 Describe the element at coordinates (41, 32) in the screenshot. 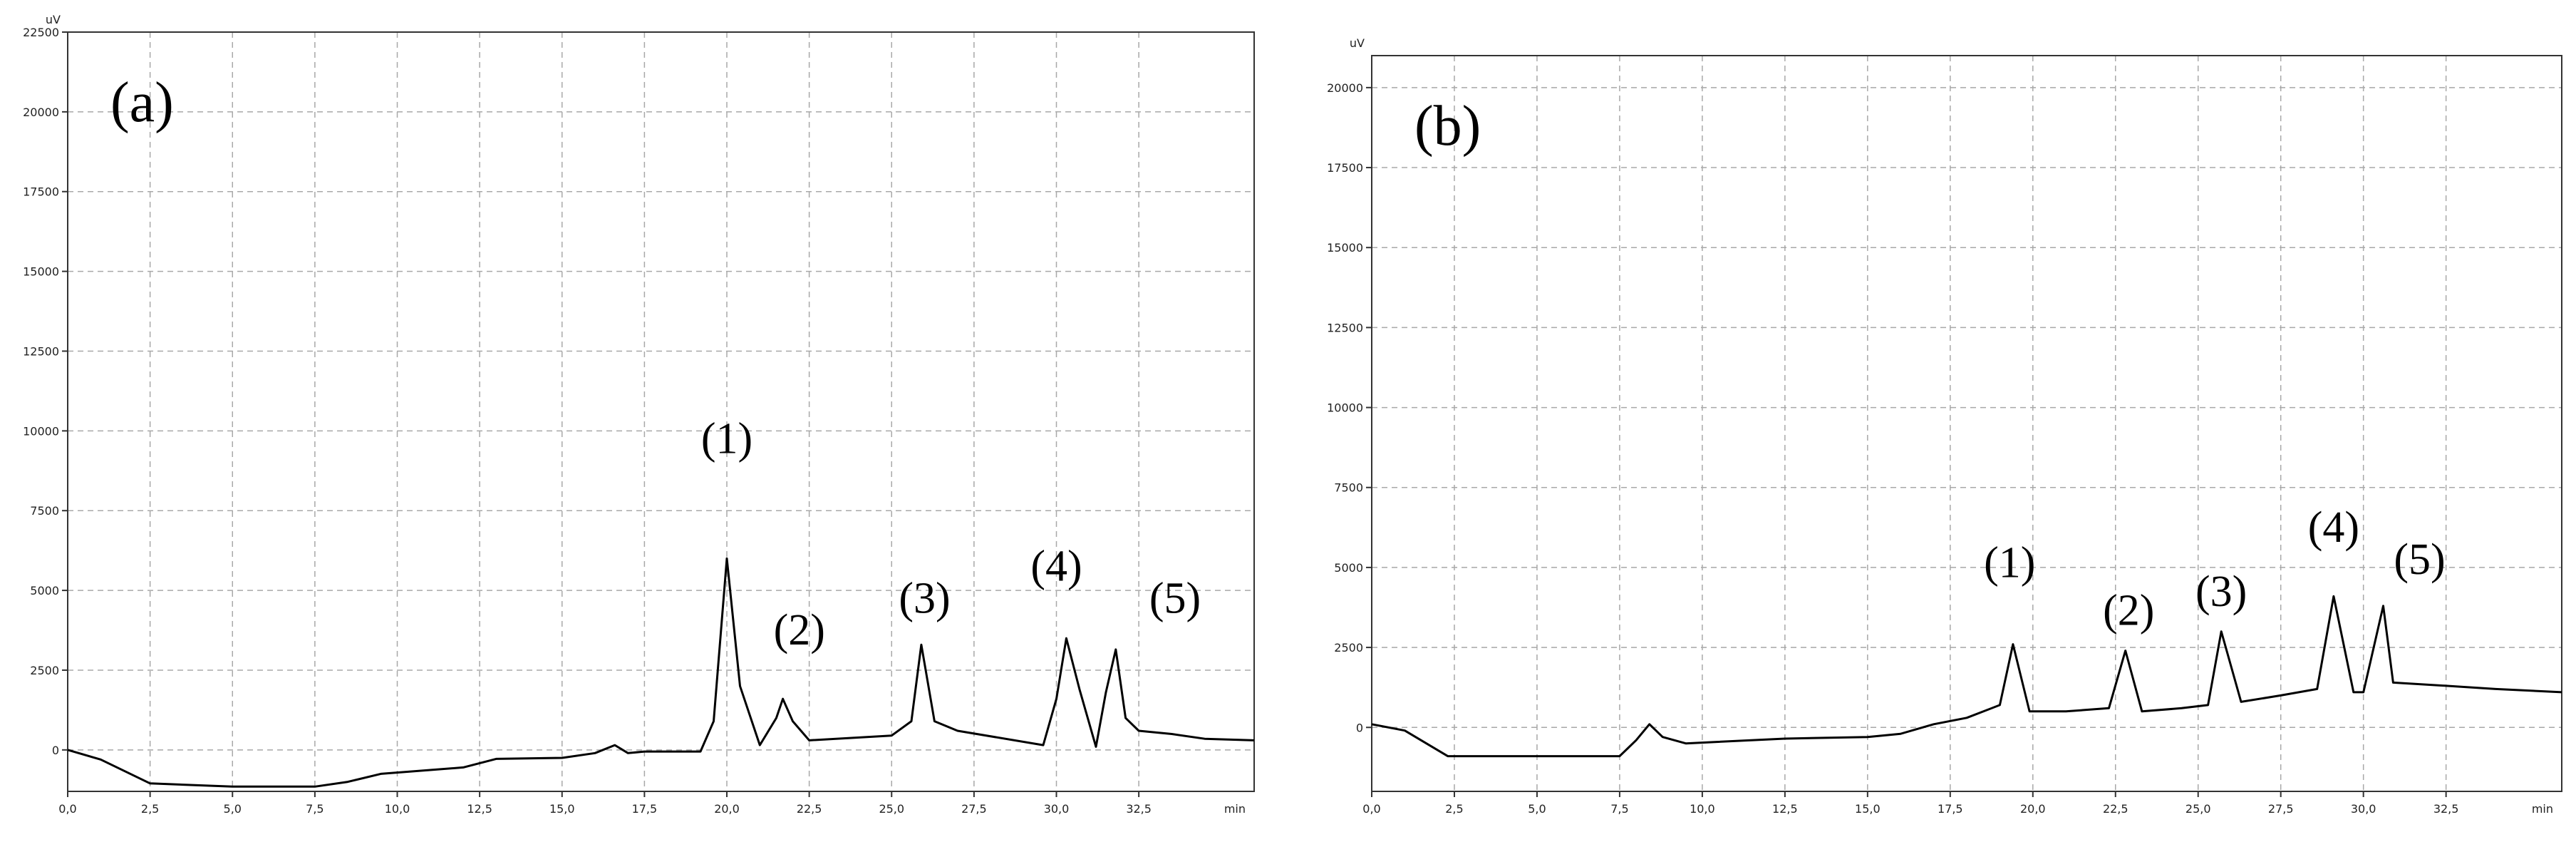

I see `y-tick-label: 22500` at that location.